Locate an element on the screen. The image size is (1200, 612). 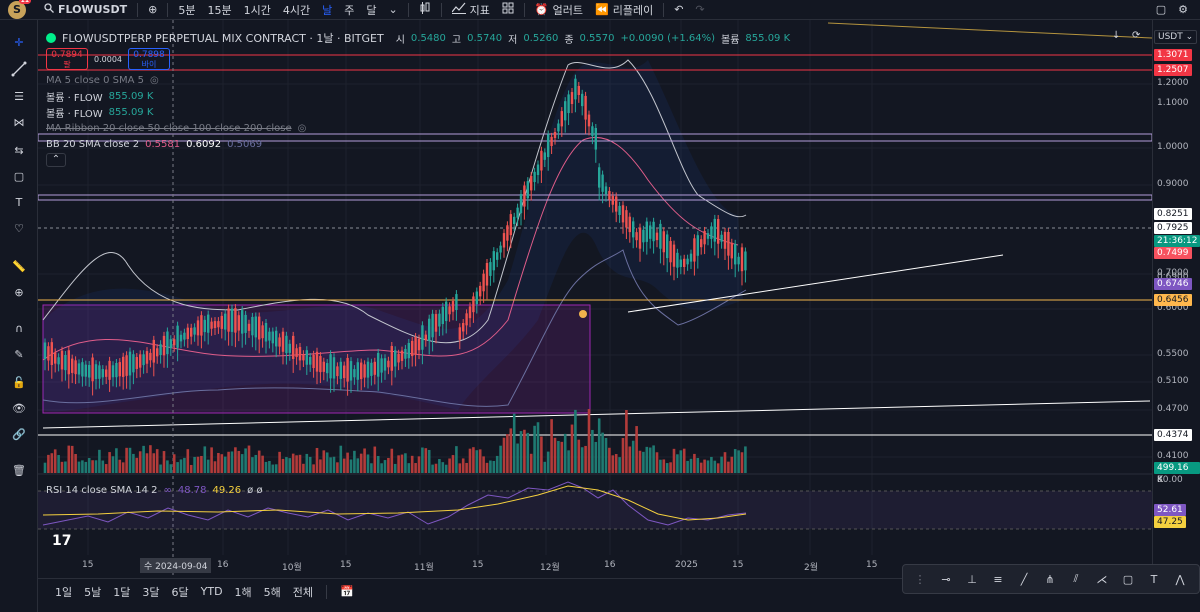
parallel-channel-tool: ≡ is located at coordinates (998, 579).